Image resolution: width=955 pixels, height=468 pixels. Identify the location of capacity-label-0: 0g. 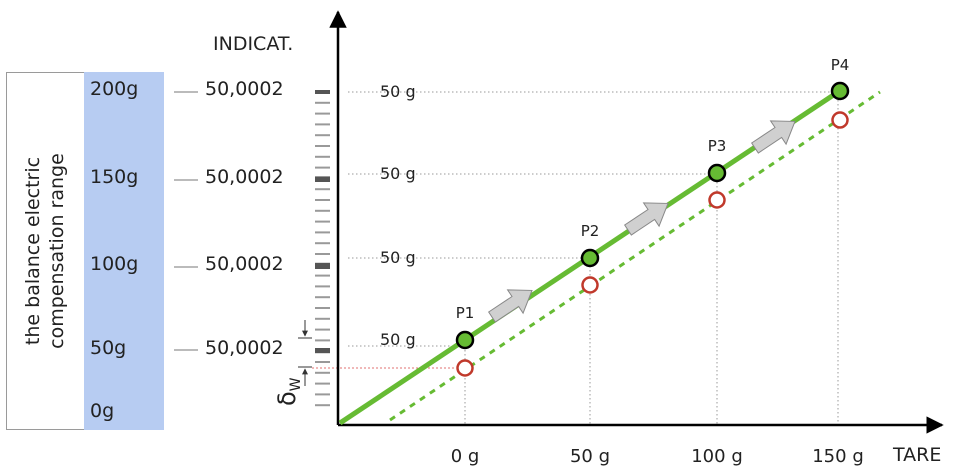
(102, 411).